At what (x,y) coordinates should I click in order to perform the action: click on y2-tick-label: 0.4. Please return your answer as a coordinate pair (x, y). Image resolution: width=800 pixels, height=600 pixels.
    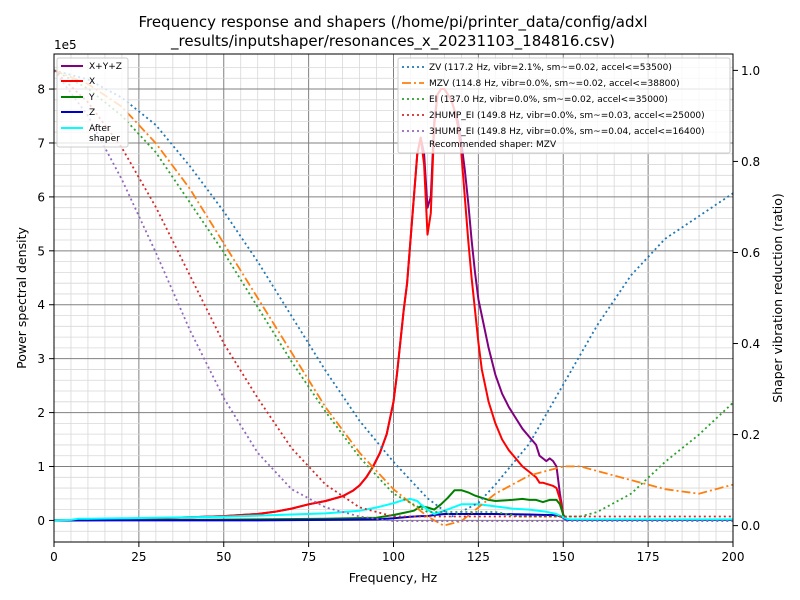
    Looking at the image, I should click on (750, 344).